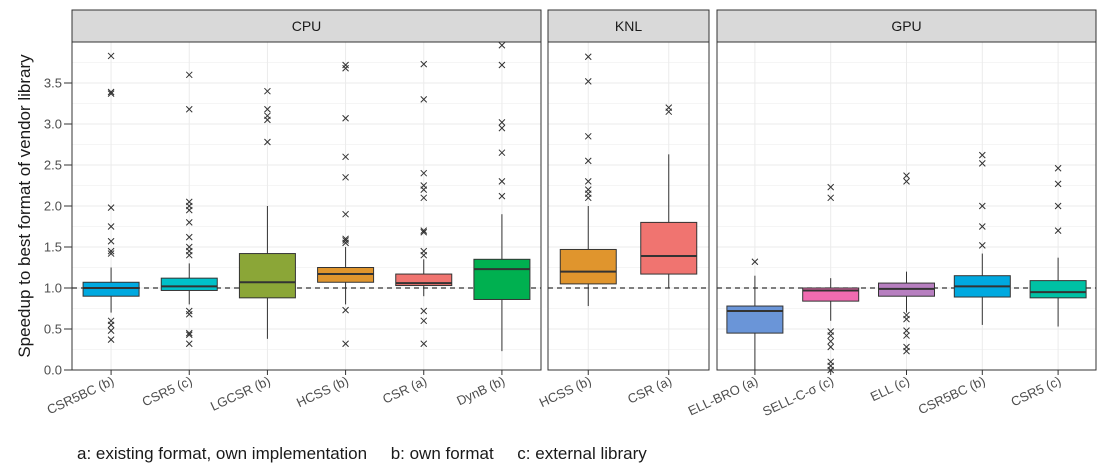 This screenshot has width=1102, height=468. I want to click on y-tick-label: 2.0, so click(53, 206).